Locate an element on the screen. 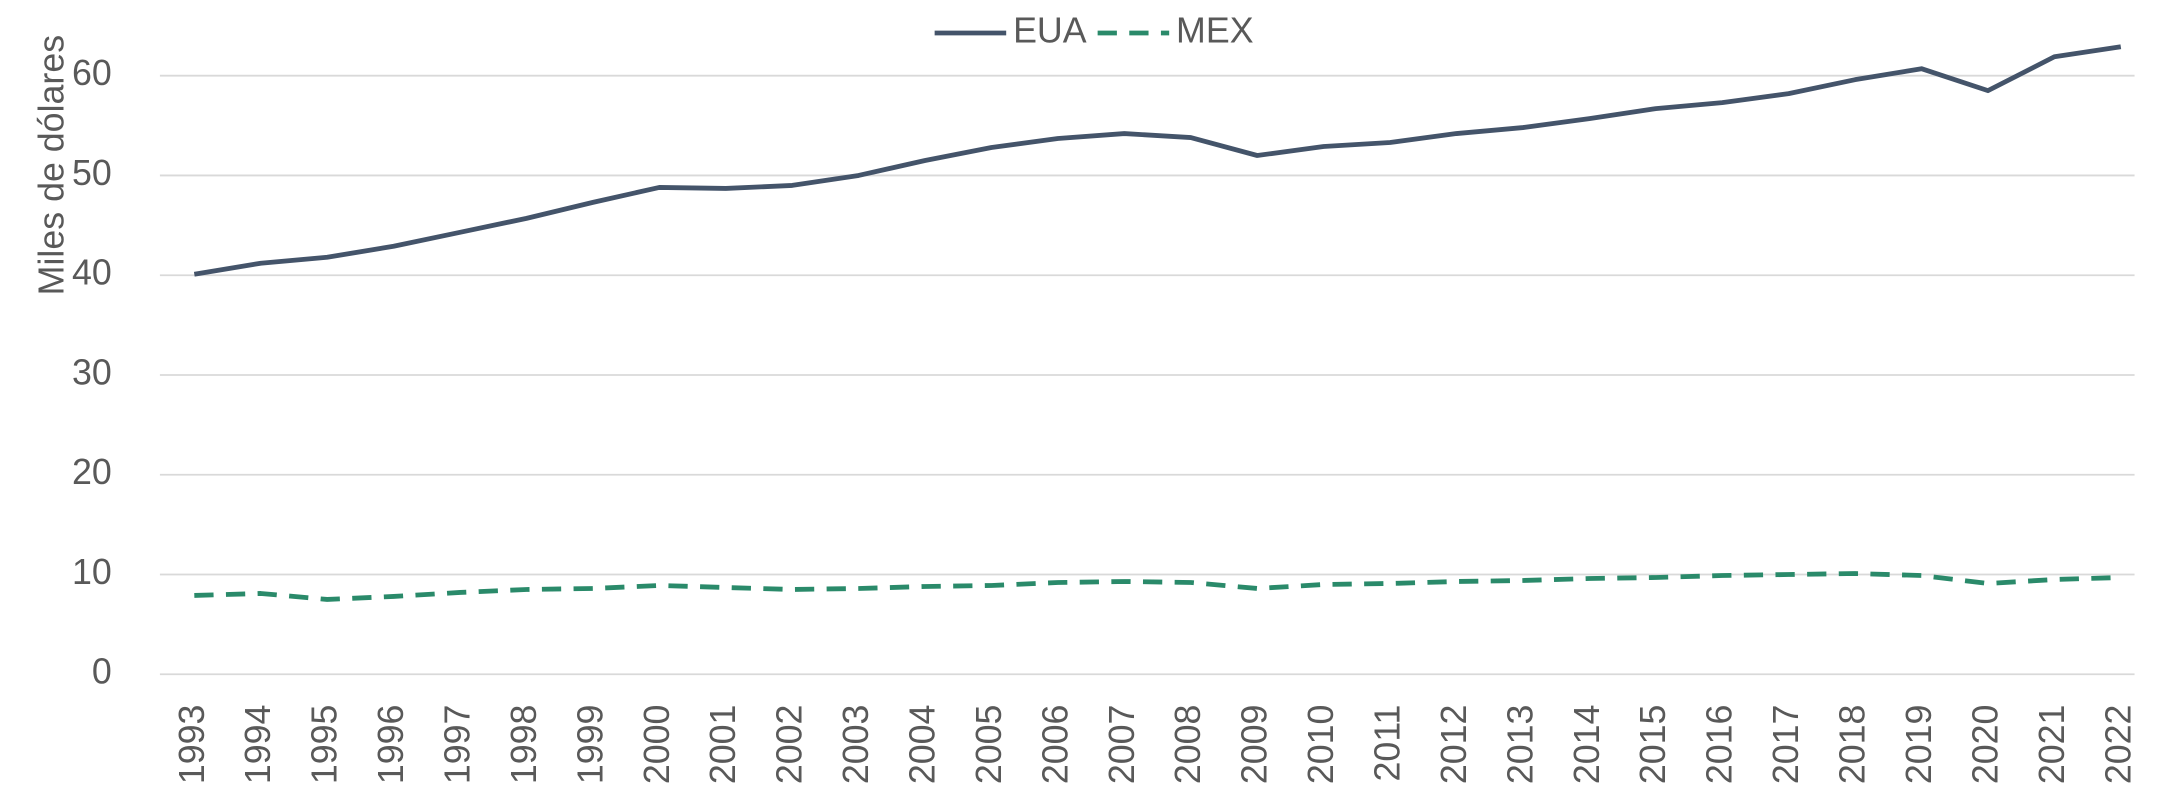  y-axis-label: Miles de dólares is located at coordinates (51, 165).